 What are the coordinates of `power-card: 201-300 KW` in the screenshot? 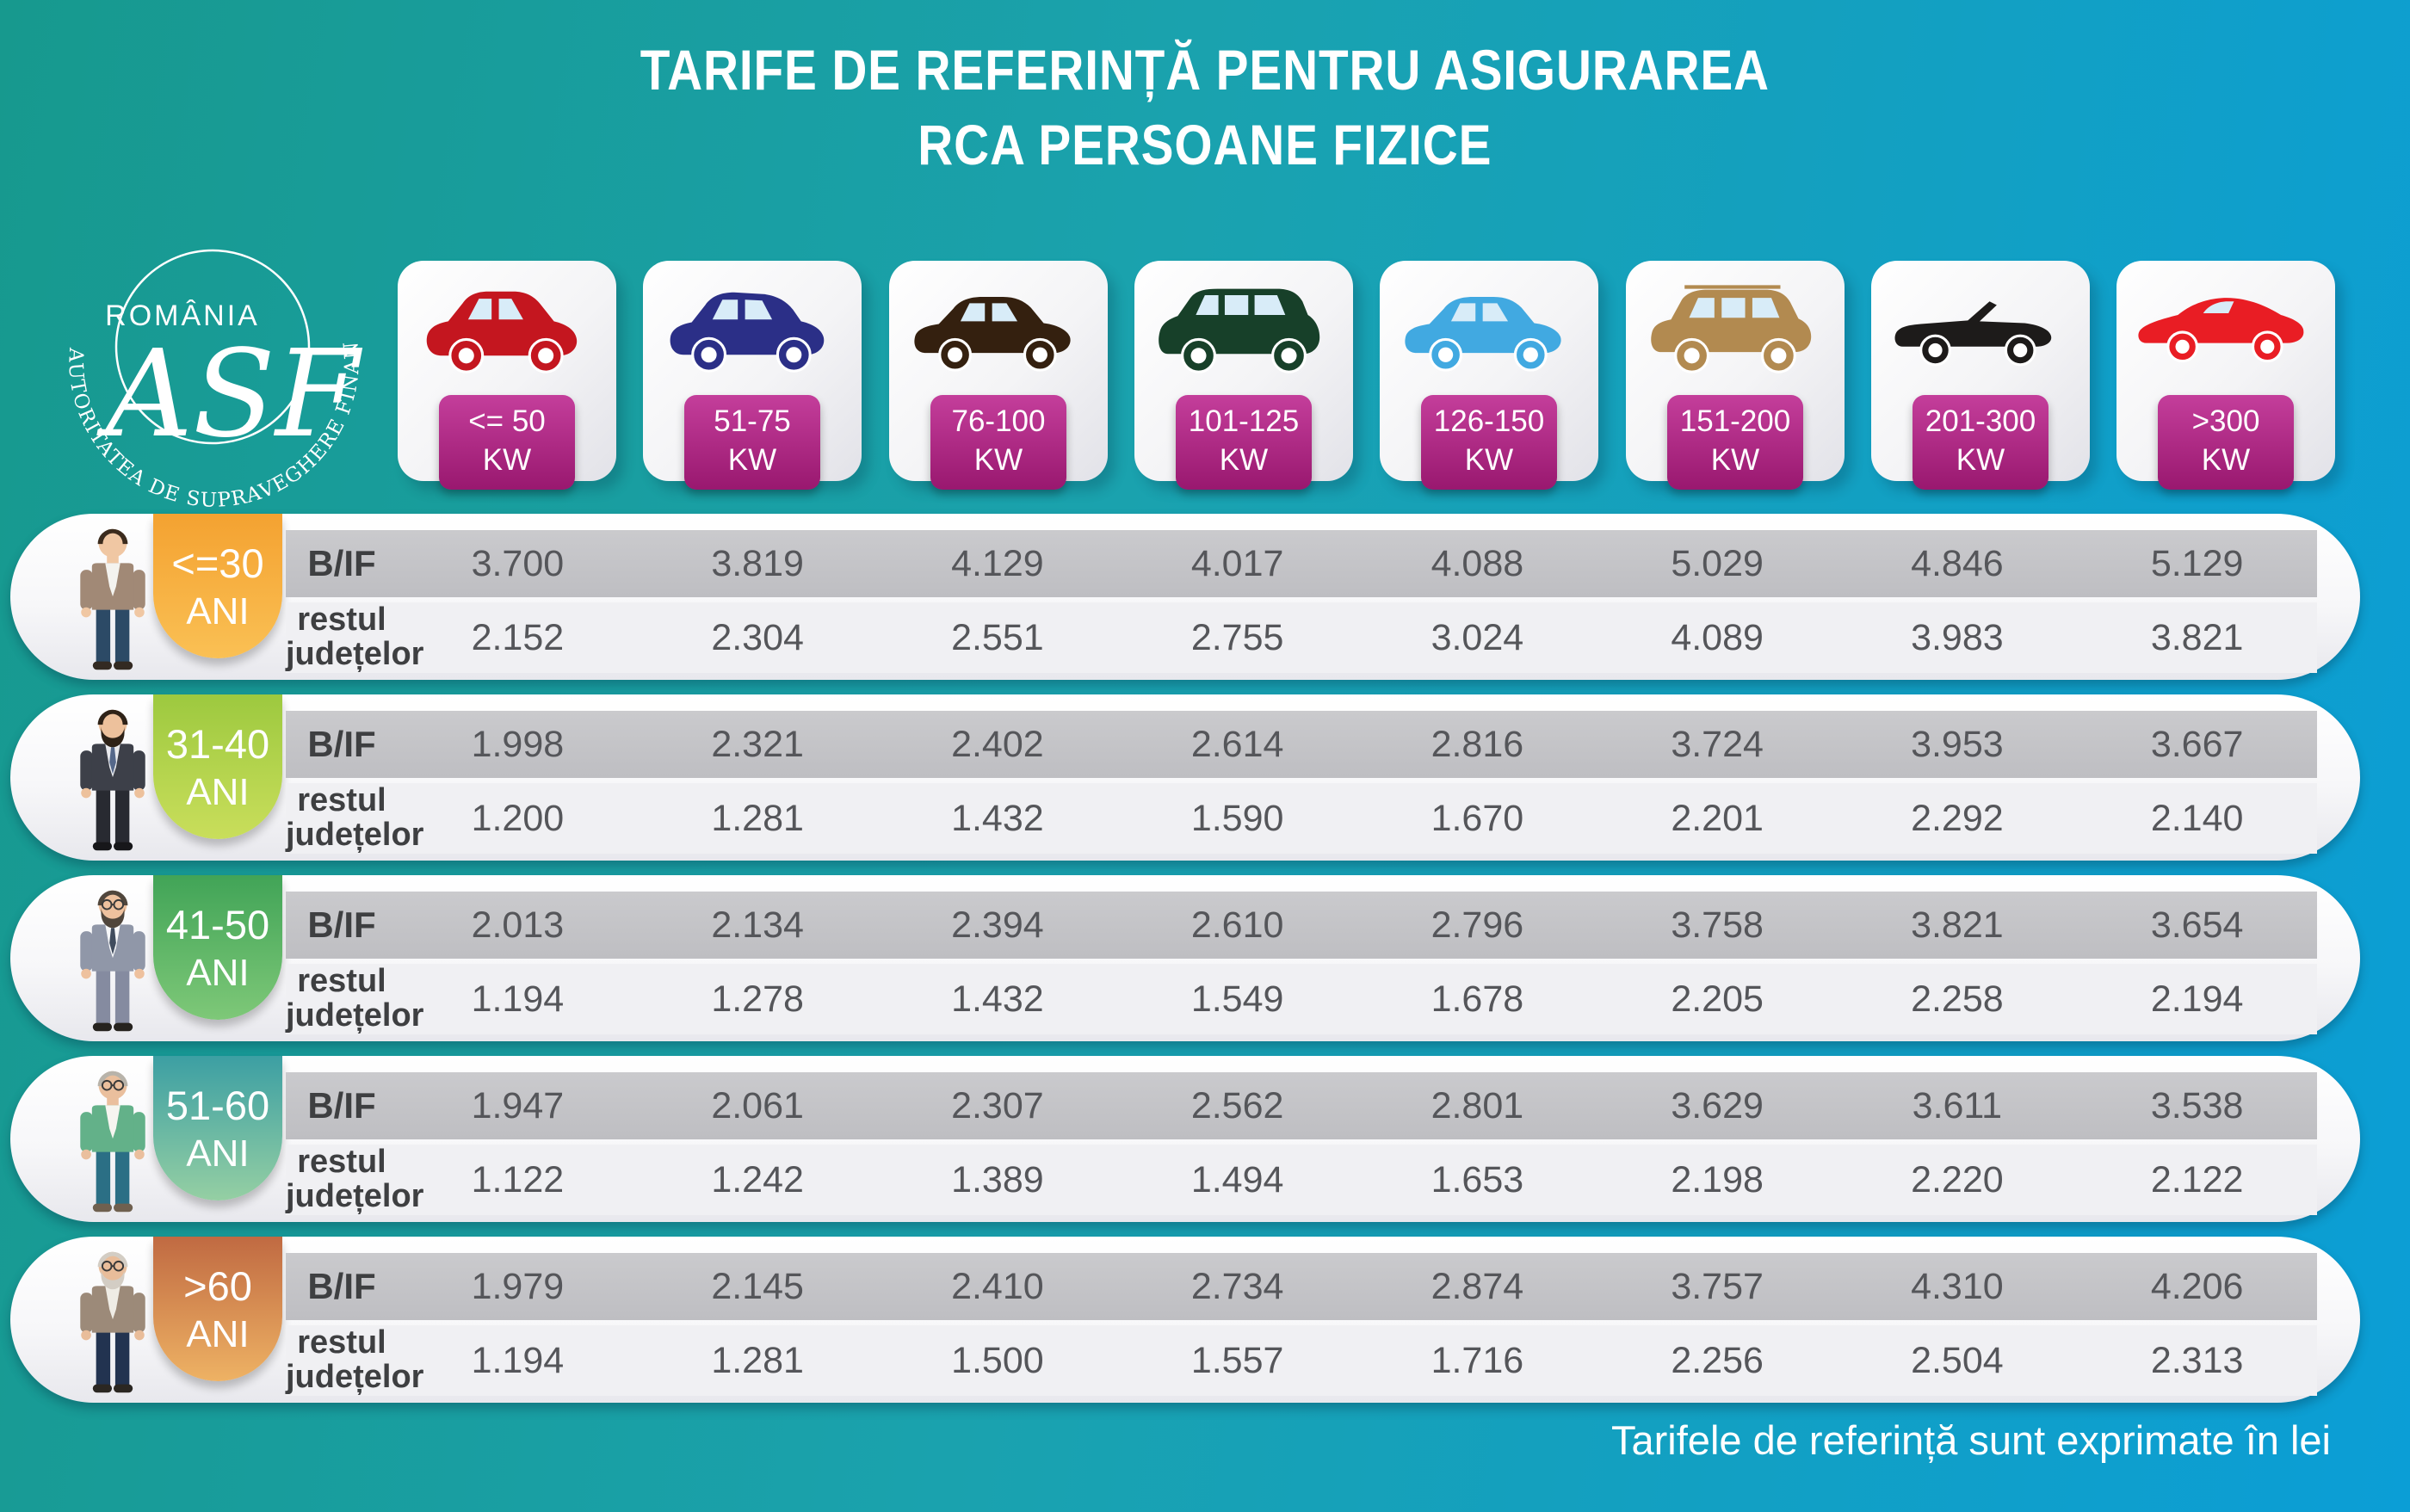 It's located at (1981, 375).